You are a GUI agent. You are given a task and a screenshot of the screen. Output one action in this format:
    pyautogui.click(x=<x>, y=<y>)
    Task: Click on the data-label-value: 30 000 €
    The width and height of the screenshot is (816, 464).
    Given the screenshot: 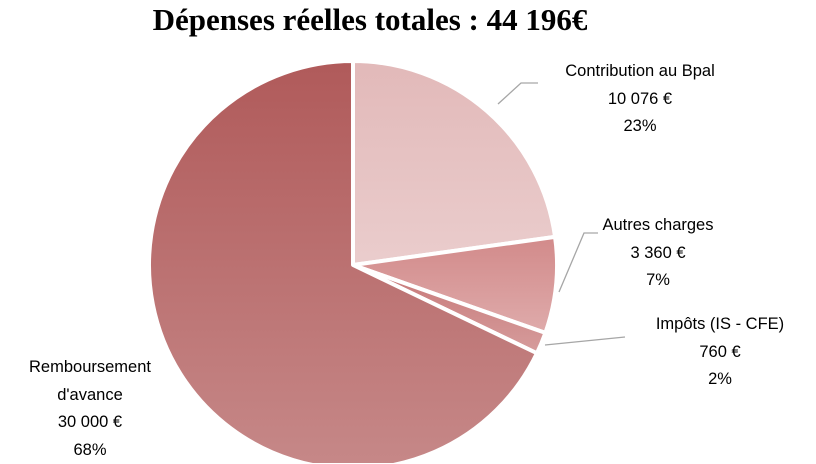 What is the action you would take?
    pyautogui.click(x=90, y=423)
    